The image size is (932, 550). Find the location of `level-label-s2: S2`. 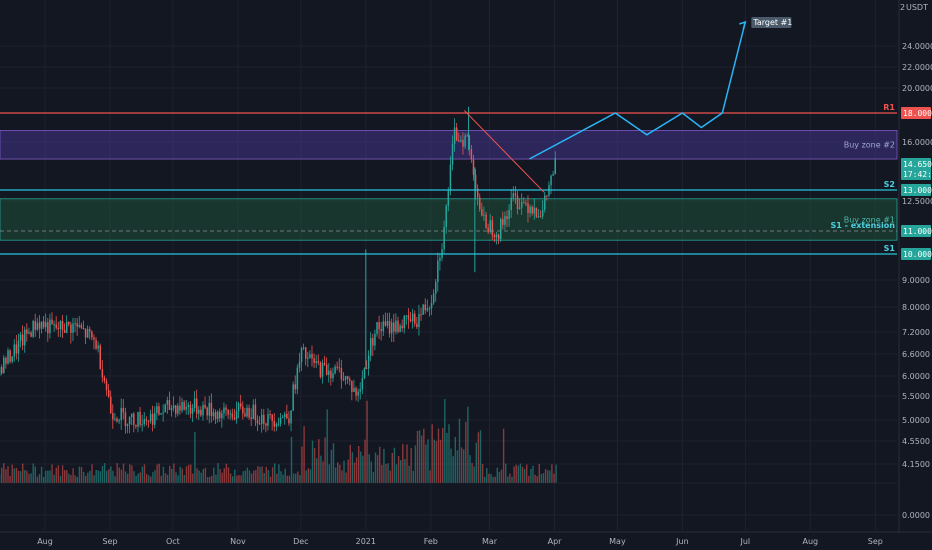

level-label-s2: S2 is located at coordinates (889, 184).